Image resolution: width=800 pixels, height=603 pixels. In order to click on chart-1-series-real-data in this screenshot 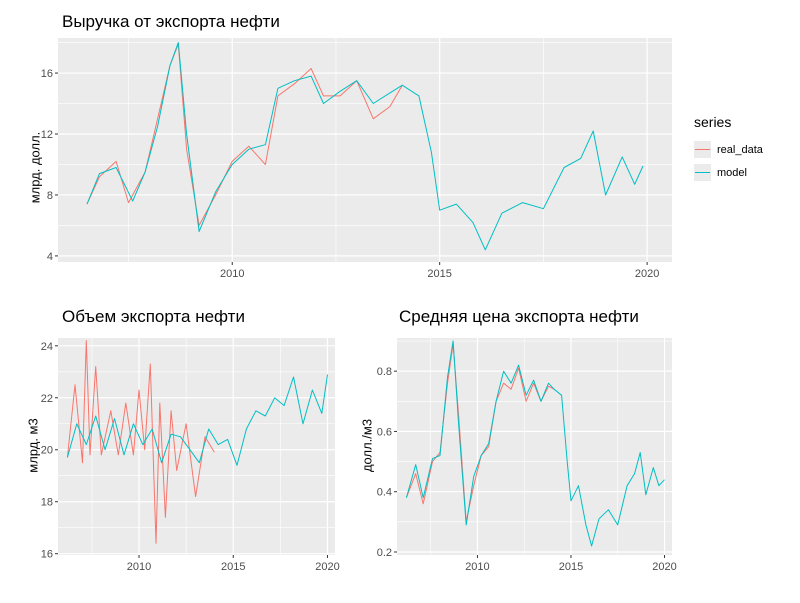, I will do `click(244, 134)`.